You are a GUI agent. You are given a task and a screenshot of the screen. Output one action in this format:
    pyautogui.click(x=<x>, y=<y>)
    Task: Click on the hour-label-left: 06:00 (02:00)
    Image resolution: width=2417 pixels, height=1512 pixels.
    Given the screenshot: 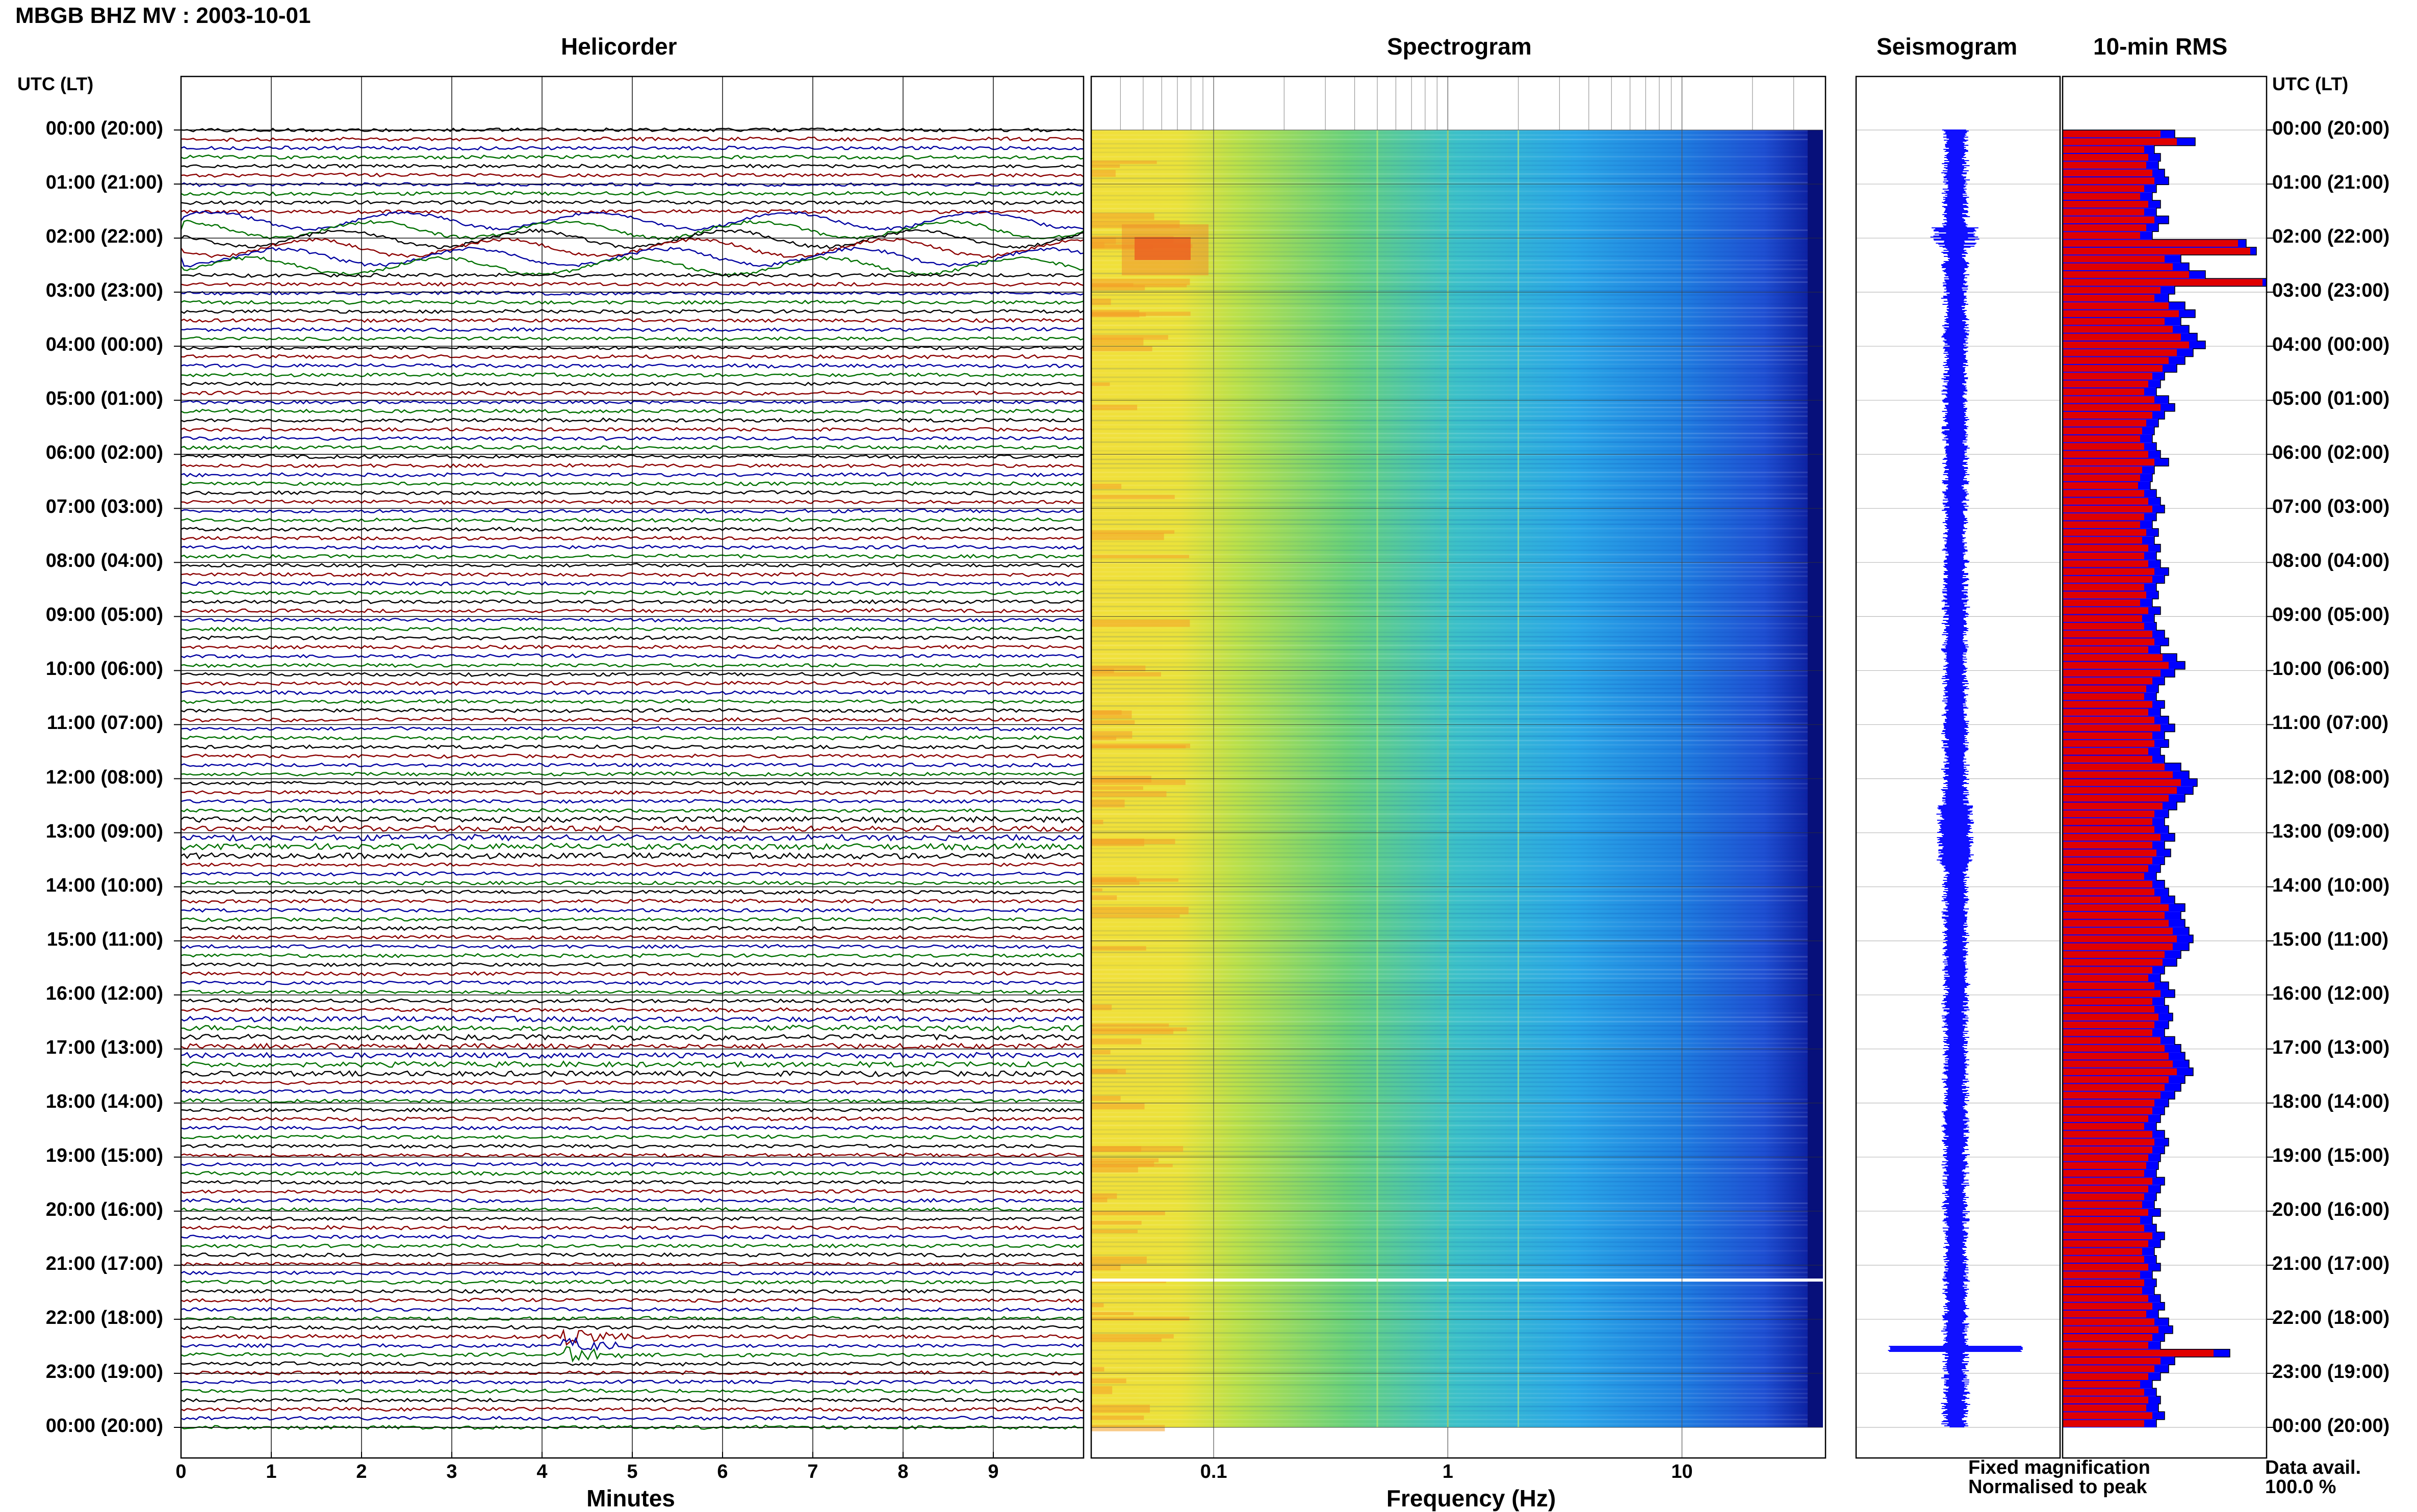 What is the action you would take?
    pyautogui.click(x=104, y=453)
    